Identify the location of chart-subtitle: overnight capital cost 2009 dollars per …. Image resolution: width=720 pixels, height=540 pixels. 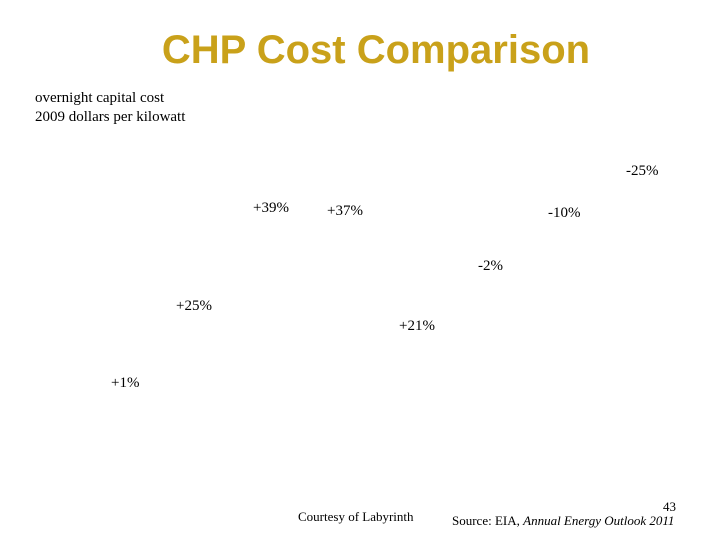
(110, 108).